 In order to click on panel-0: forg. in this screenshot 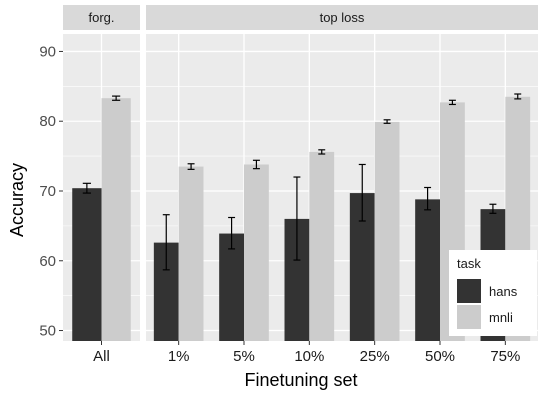, I will do `click(101, 173)`.